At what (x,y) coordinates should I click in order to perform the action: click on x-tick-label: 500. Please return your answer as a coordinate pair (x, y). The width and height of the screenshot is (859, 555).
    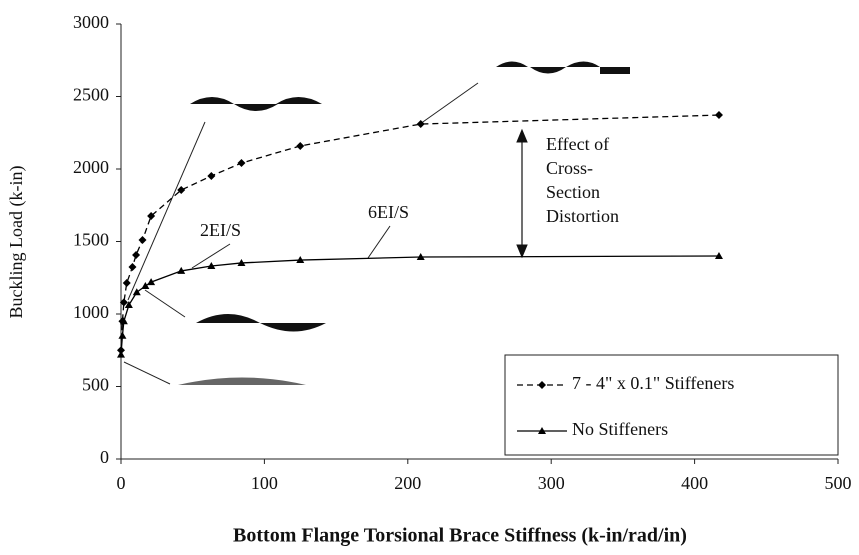
    Looking at the image, I should click on (838, 483).